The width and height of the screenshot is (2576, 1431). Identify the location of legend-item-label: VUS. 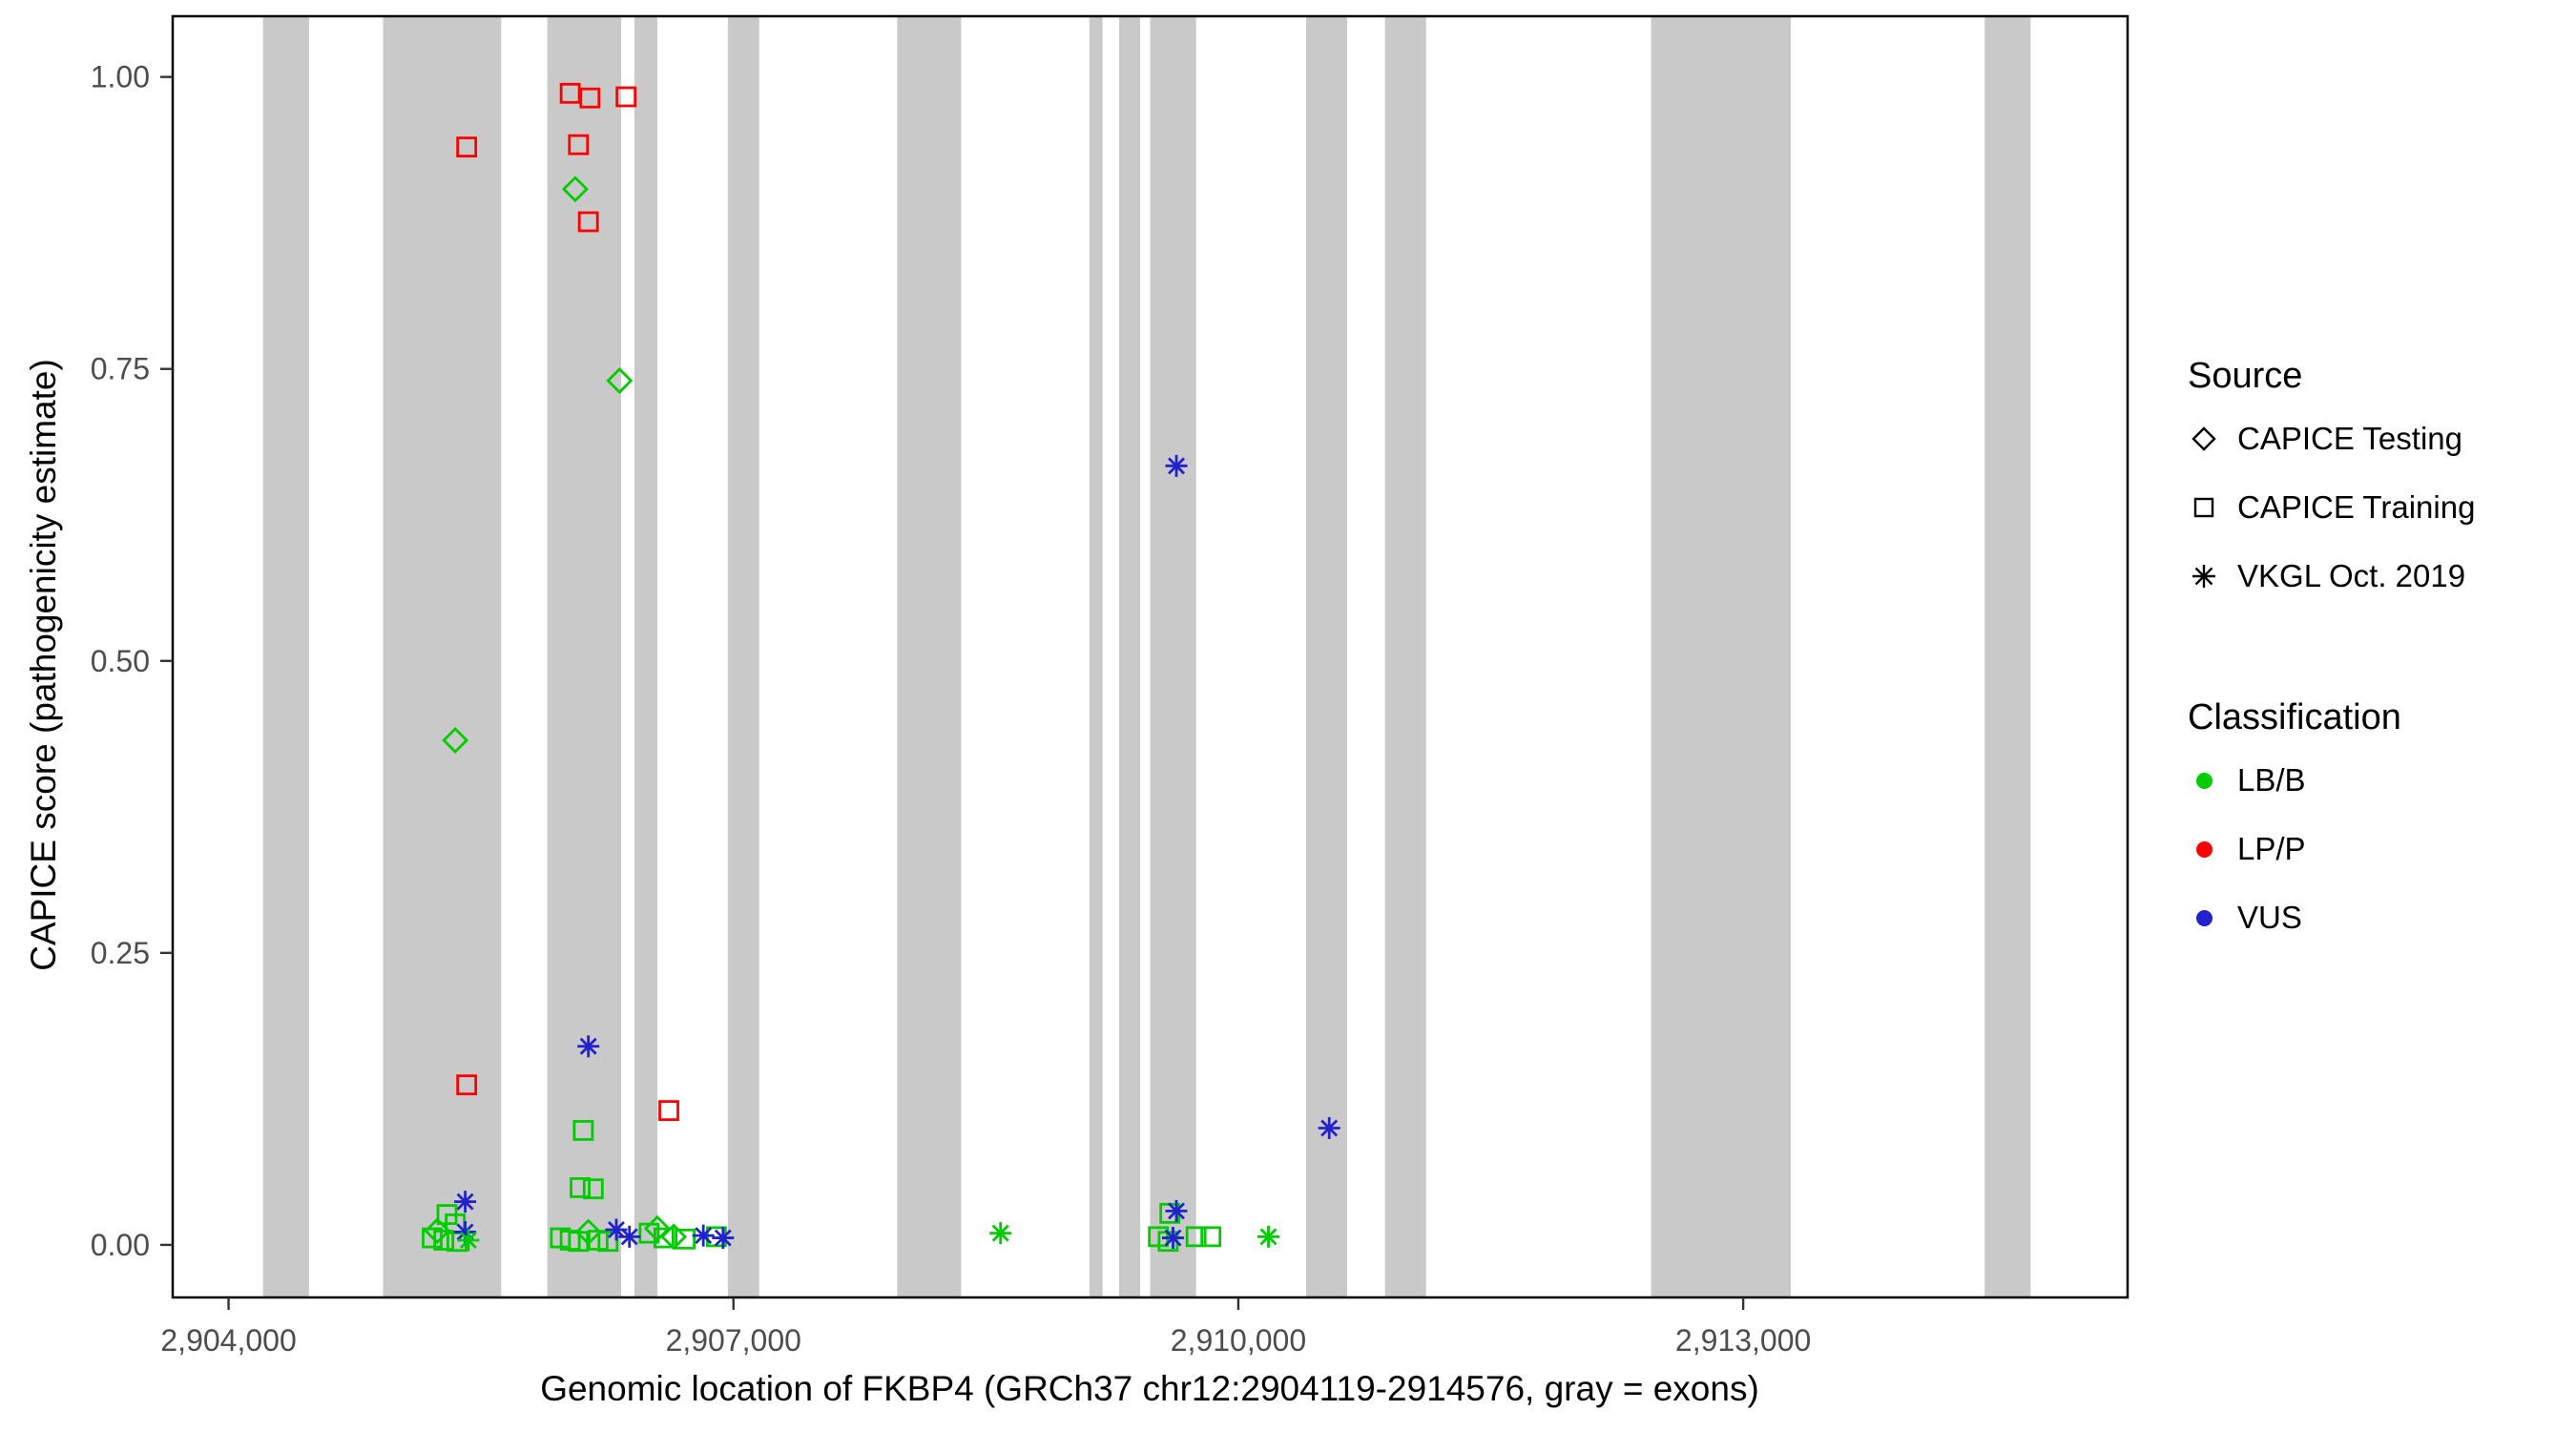
(2269, 917).